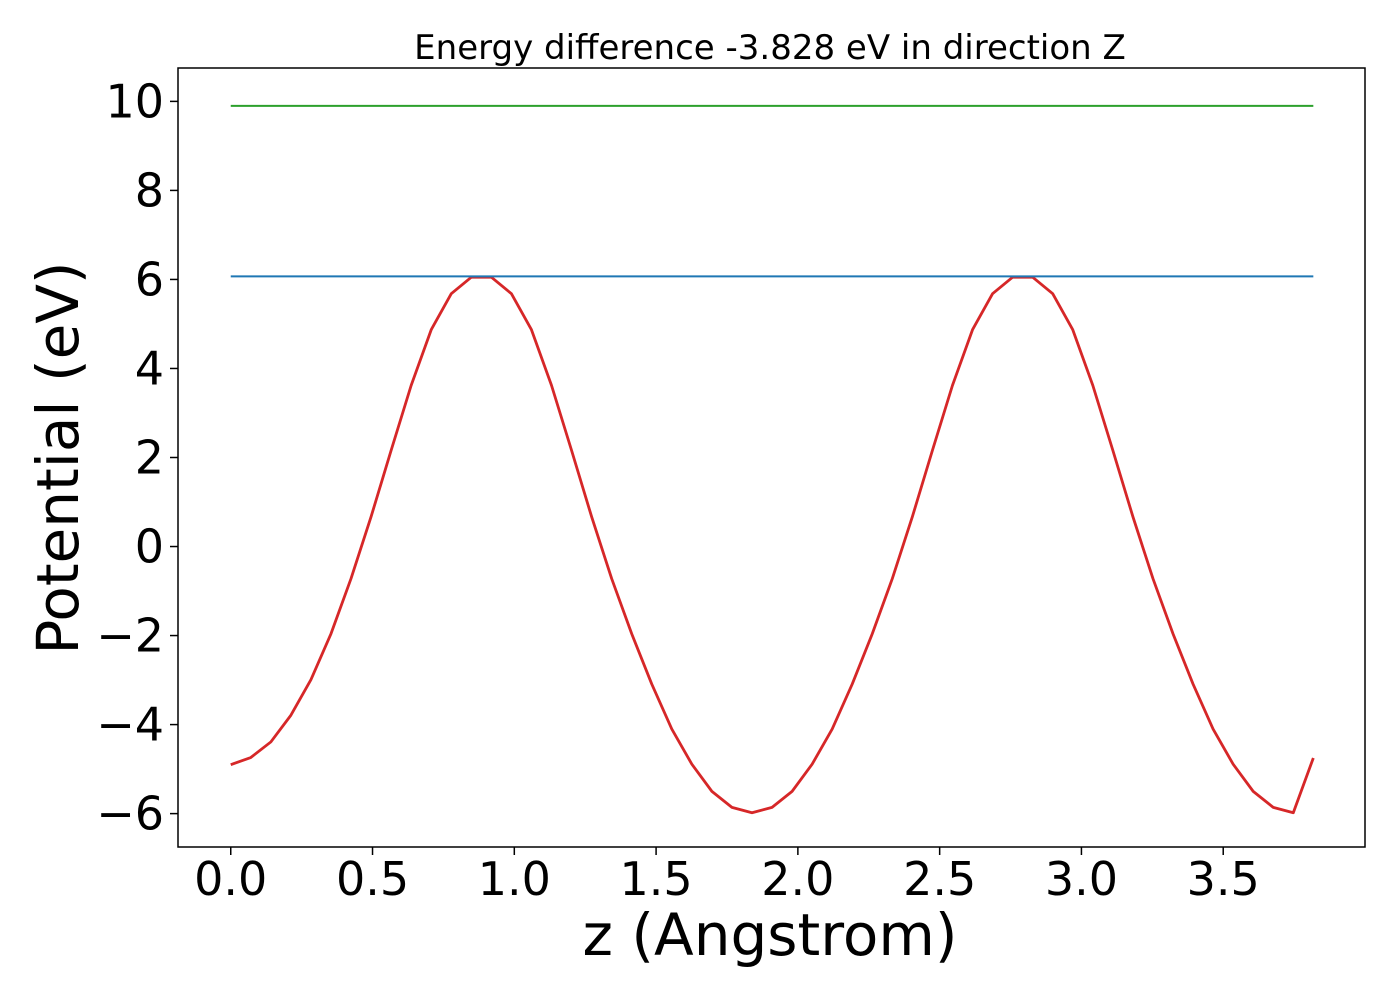 This screenshot has width=1400, height=1000. I want to click on x-tick-label: 3.0, so click(1081, 879).